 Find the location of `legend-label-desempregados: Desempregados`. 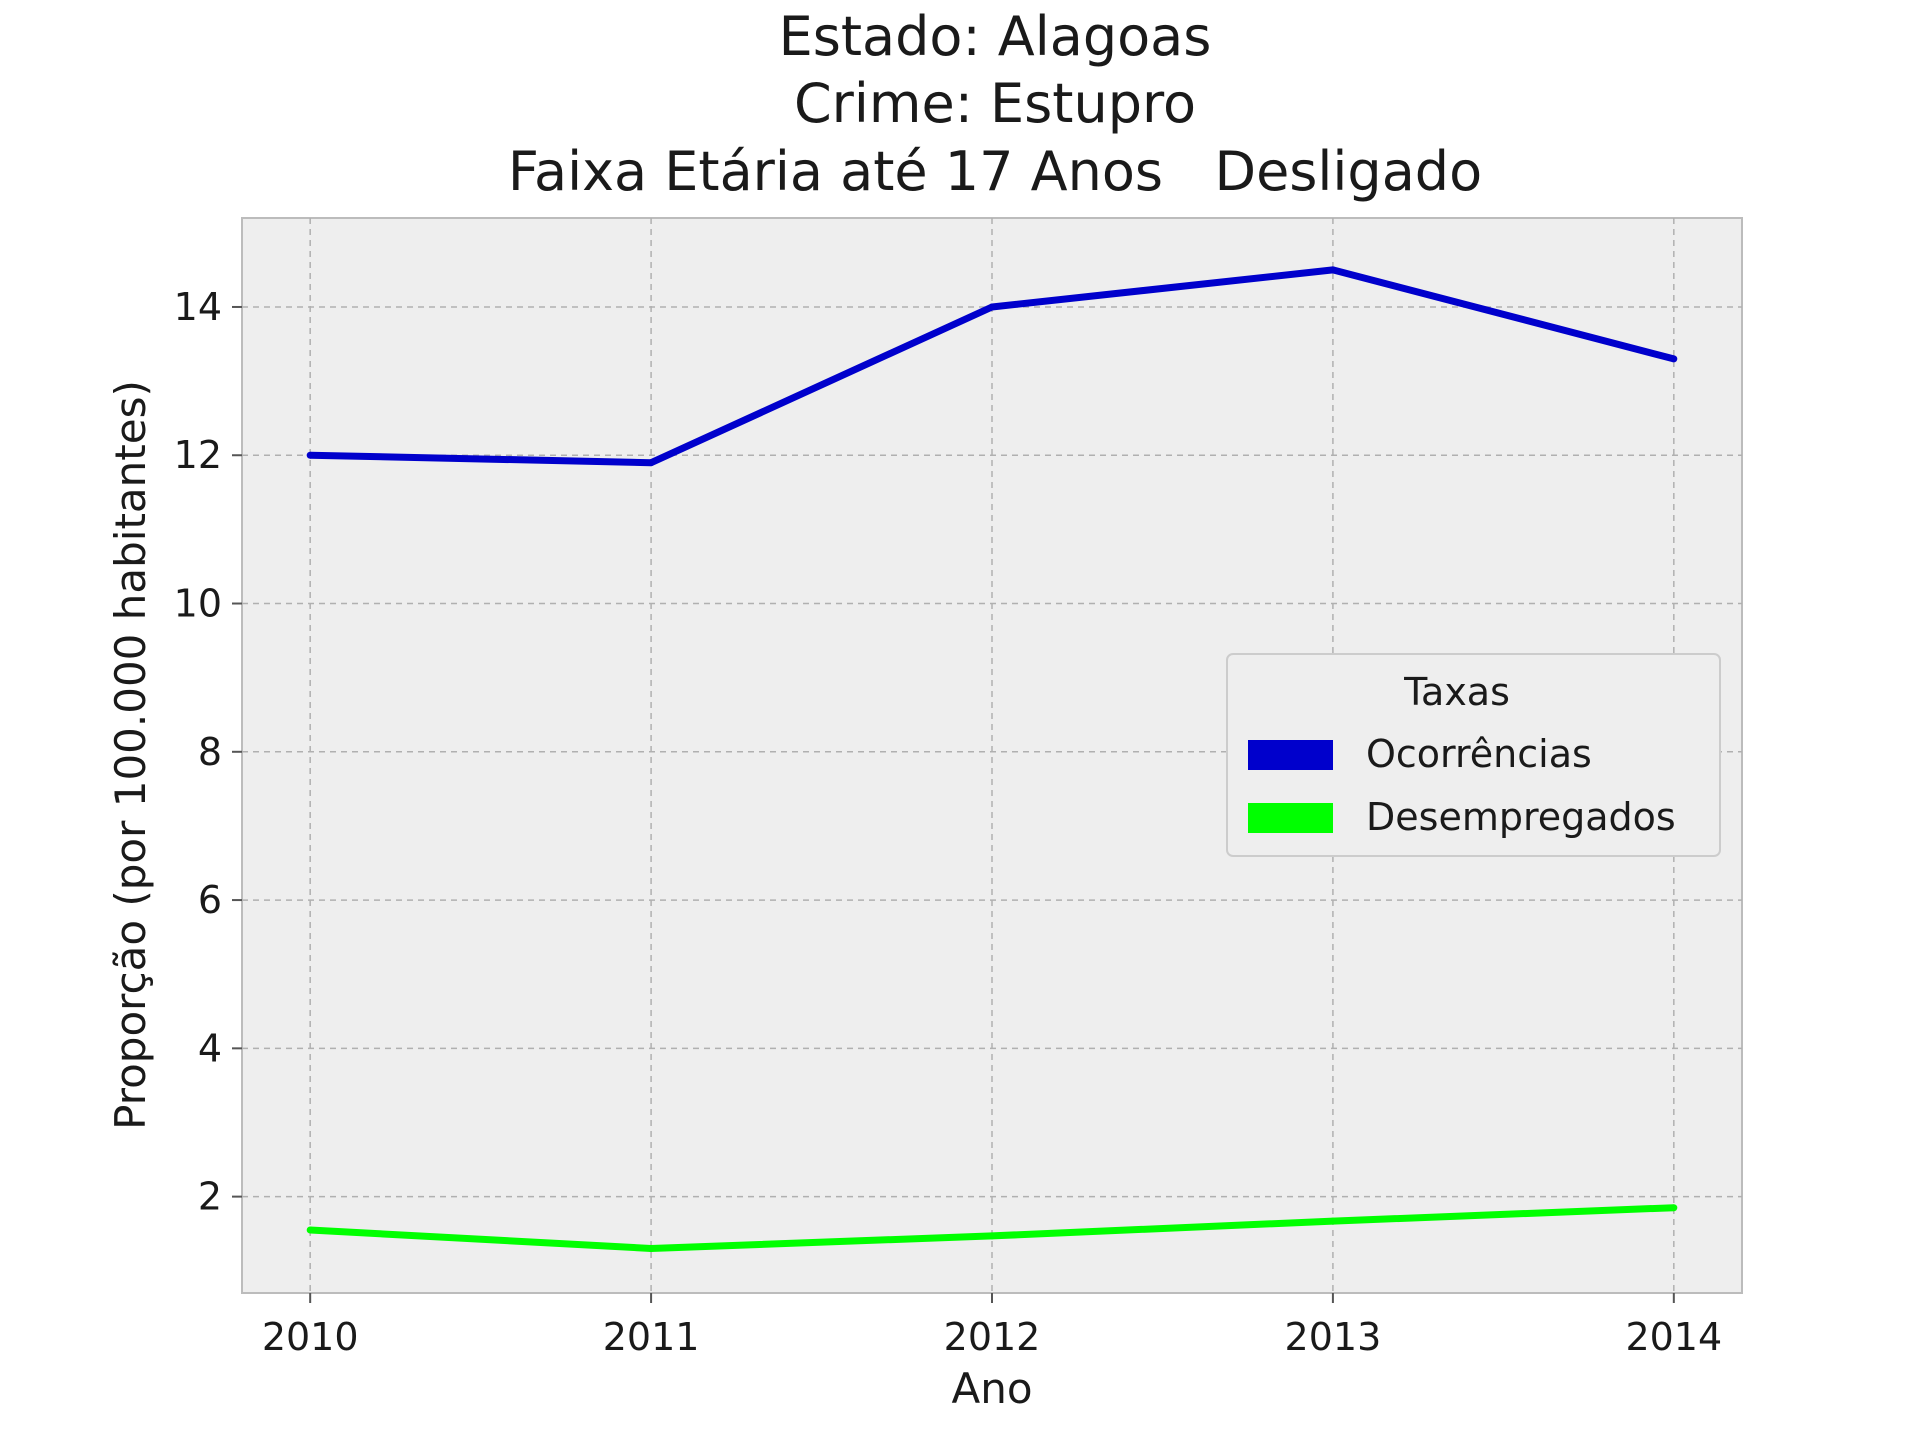

legend-label-desempregados: Desempregados is located at coordinates (1521, 817).